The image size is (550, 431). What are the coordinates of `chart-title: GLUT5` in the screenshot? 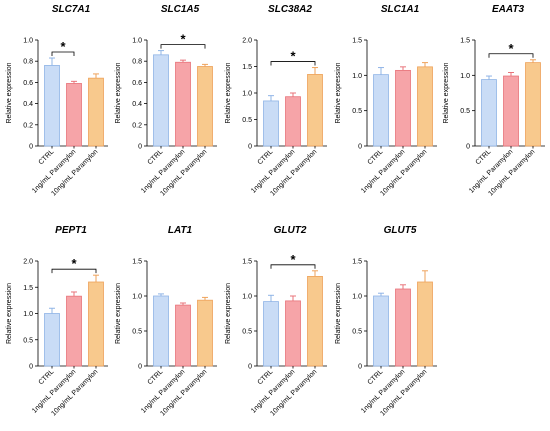 It's located at (400, 230).